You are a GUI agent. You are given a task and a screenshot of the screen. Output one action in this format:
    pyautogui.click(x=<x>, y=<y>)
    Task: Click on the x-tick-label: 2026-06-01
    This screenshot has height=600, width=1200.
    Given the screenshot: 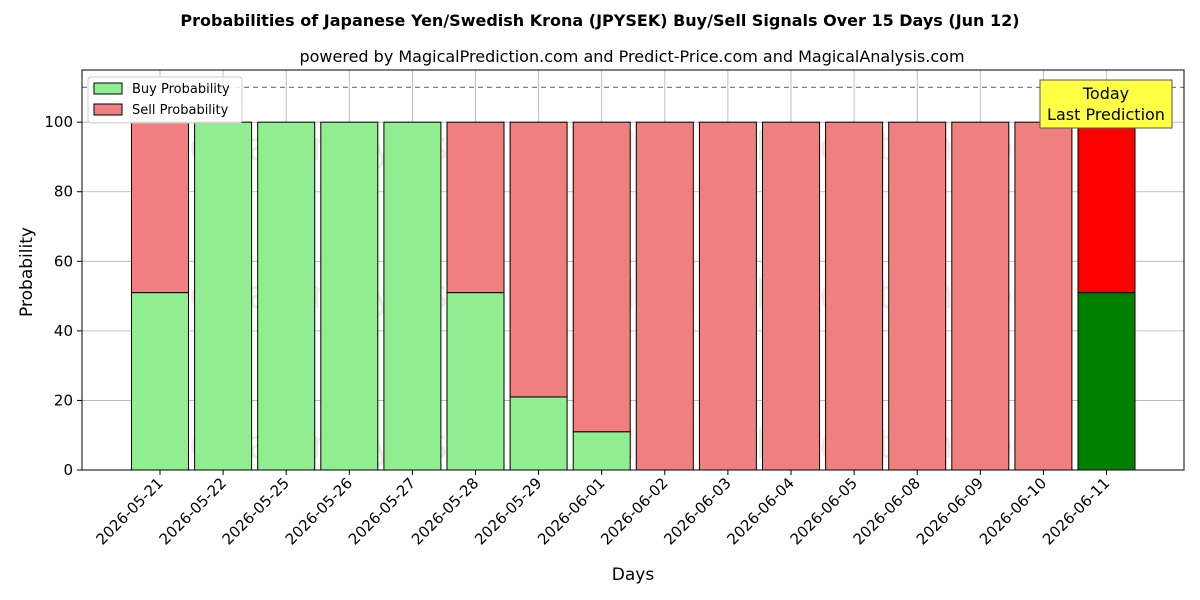 What is the action you would take?
    pyautogui.click(x=571, y=511)
    